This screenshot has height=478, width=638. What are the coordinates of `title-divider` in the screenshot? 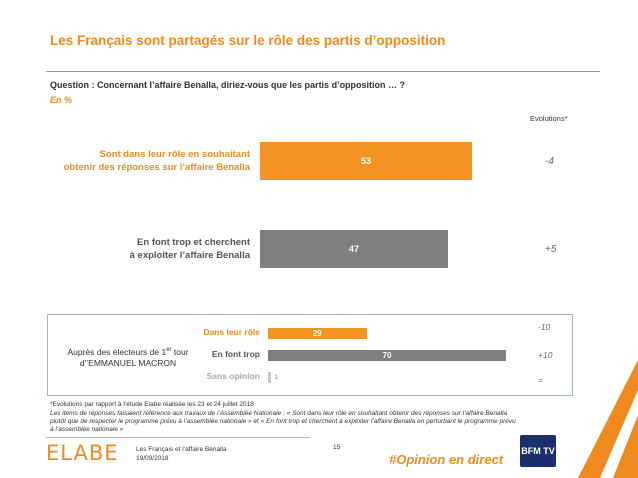 It's located at (323, 71).